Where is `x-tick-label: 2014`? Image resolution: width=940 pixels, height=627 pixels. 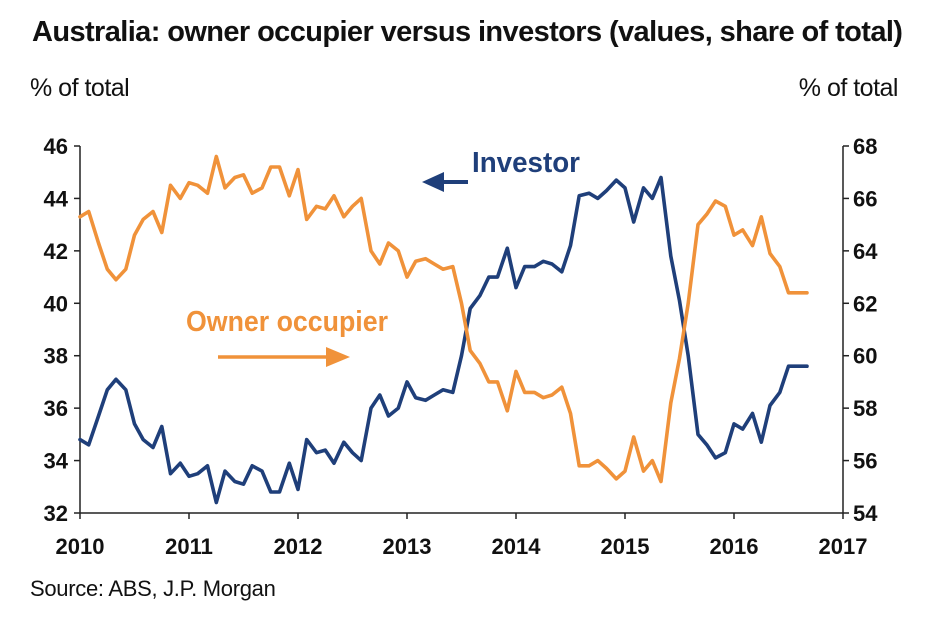 x-tick-label: 2014 is located at coordinates (517, 546).